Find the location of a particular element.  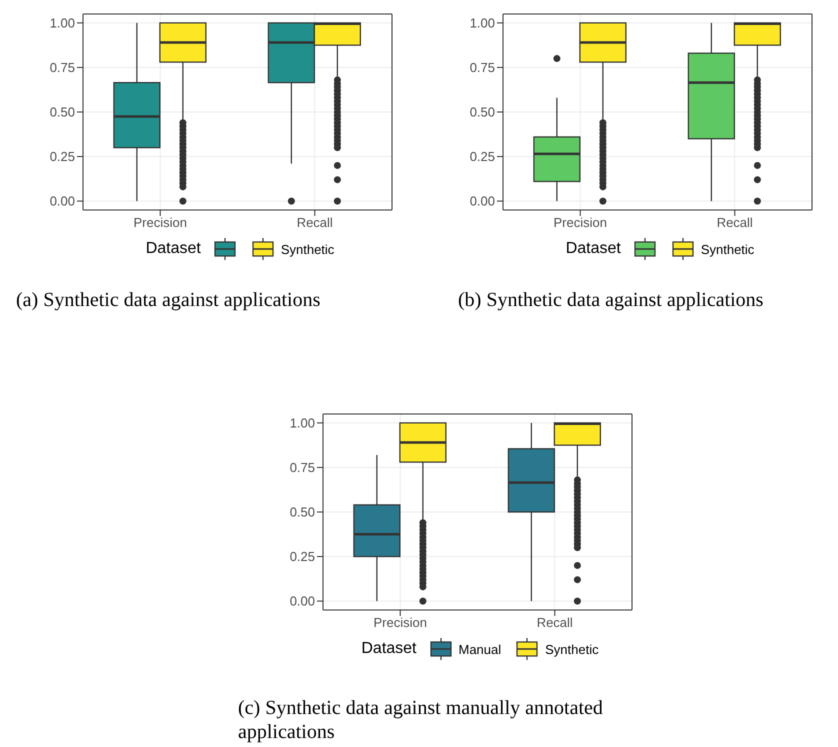

text: (c) Synthetic data against manually annotated applications is located at coordinates (421, 720).